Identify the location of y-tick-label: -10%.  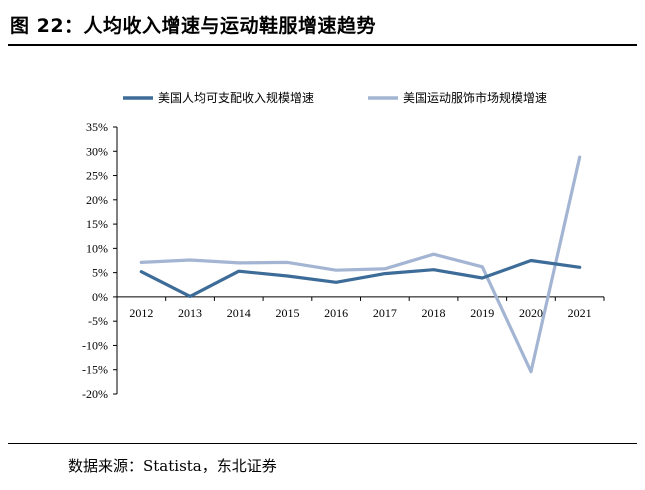
(95, 345).